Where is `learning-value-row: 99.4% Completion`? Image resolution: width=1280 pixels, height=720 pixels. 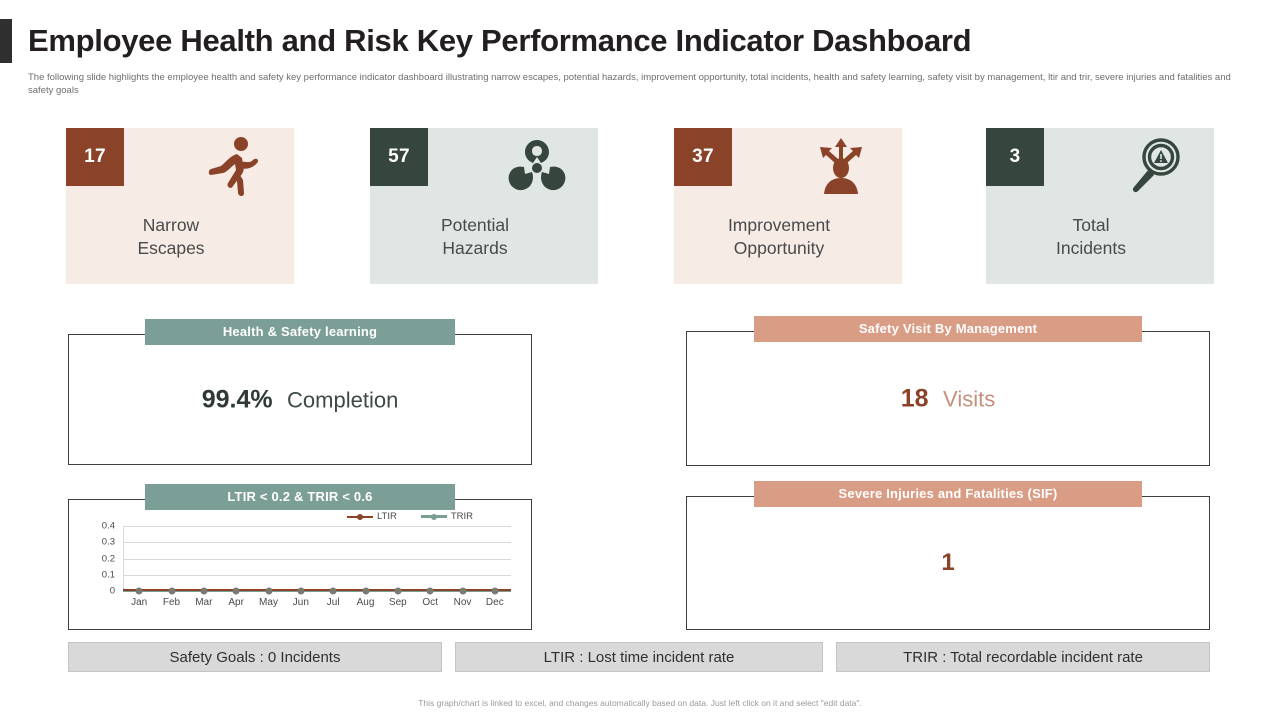 learning-value-row: 99.4% Completion is located at coordinates (300, 399).